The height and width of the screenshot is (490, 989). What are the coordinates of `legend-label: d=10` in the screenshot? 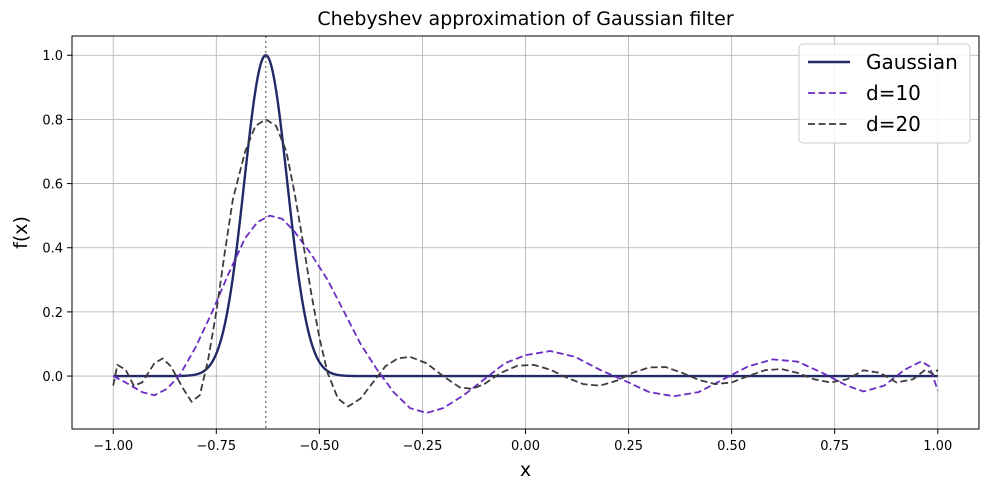 It's located at (893, 93).